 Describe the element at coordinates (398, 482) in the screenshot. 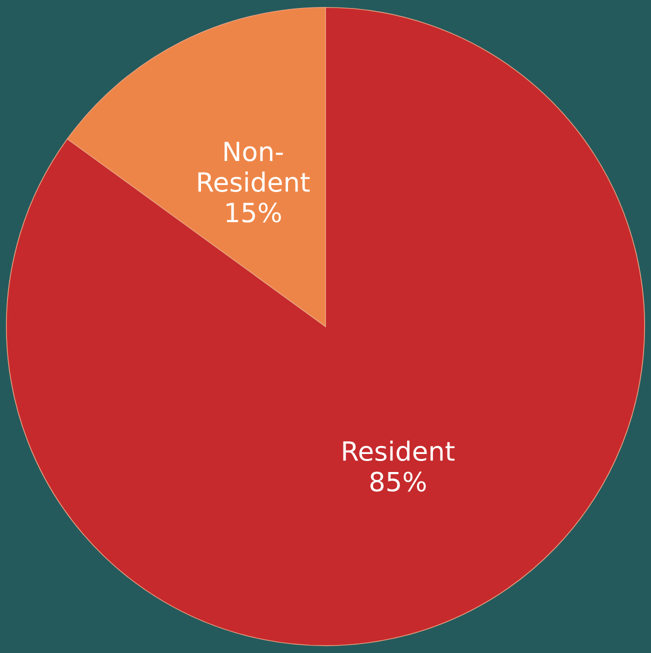

I see `data-label: 85%` at that location.